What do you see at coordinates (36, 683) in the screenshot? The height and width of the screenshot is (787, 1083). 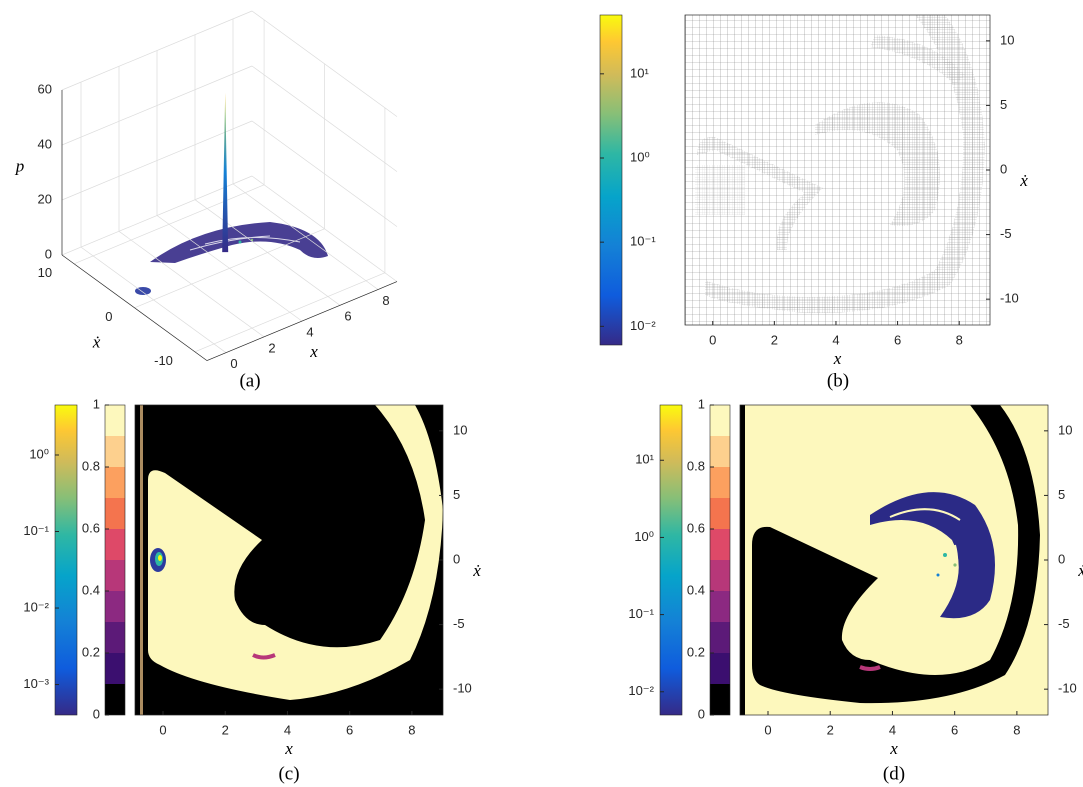 I see `colorbar-tick-label: 10⁻³` at bounding box center [36, 683].